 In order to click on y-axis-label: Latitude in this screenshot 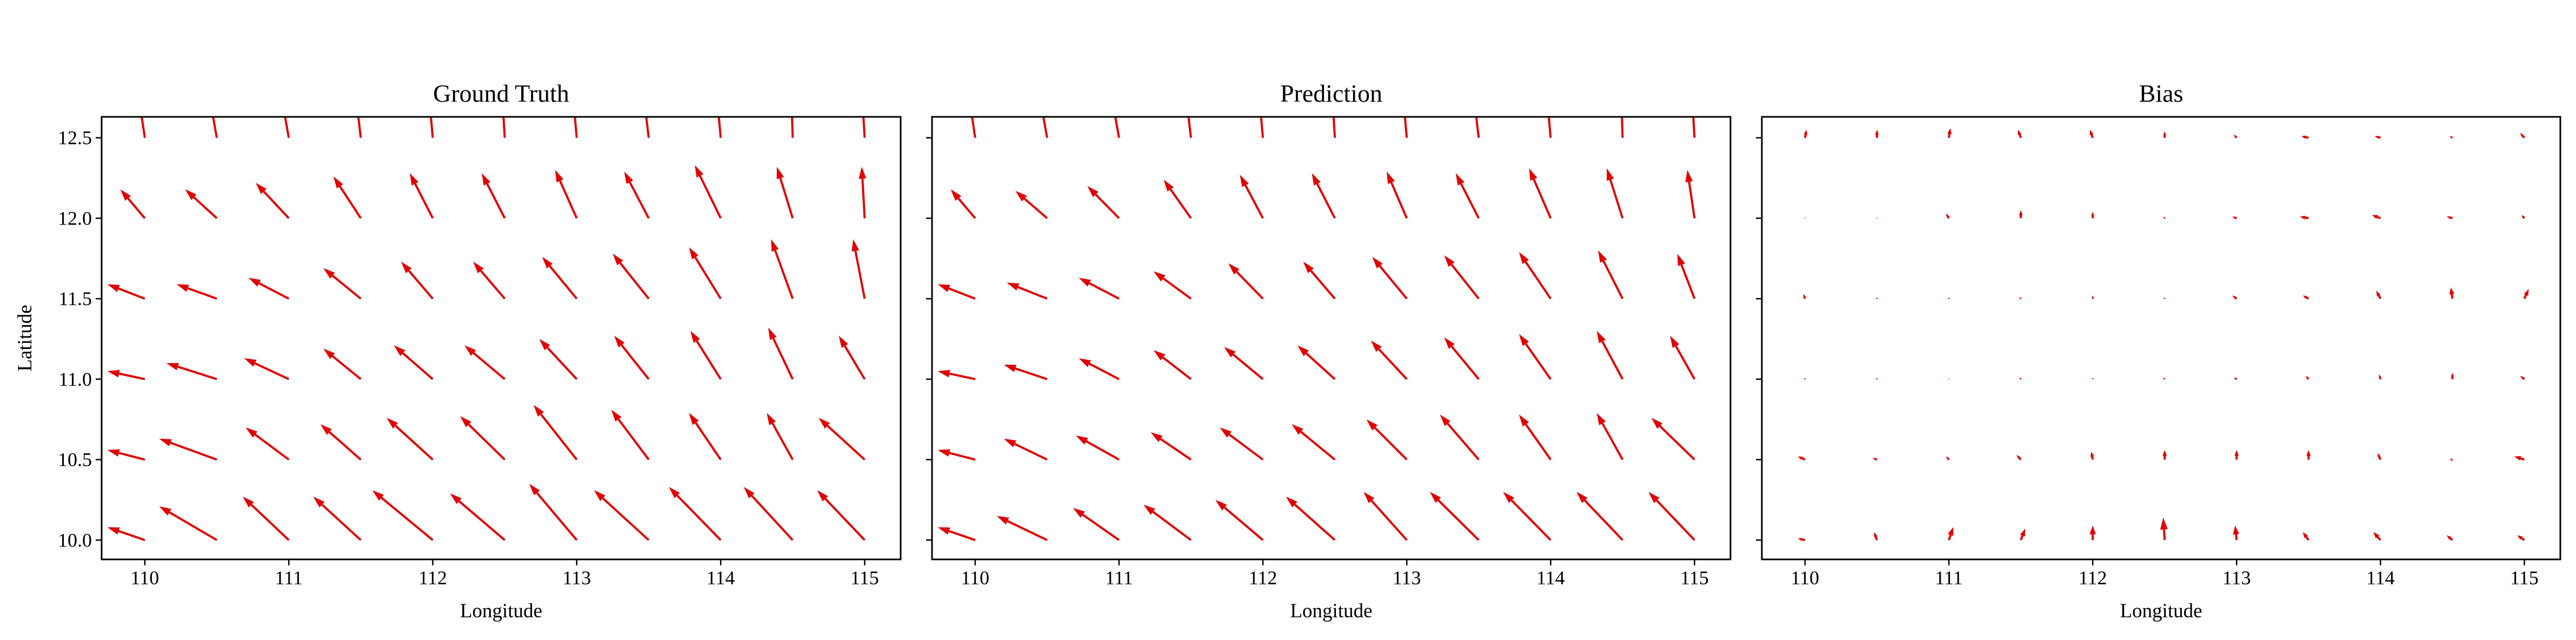, I will do `click(25, 338)`.